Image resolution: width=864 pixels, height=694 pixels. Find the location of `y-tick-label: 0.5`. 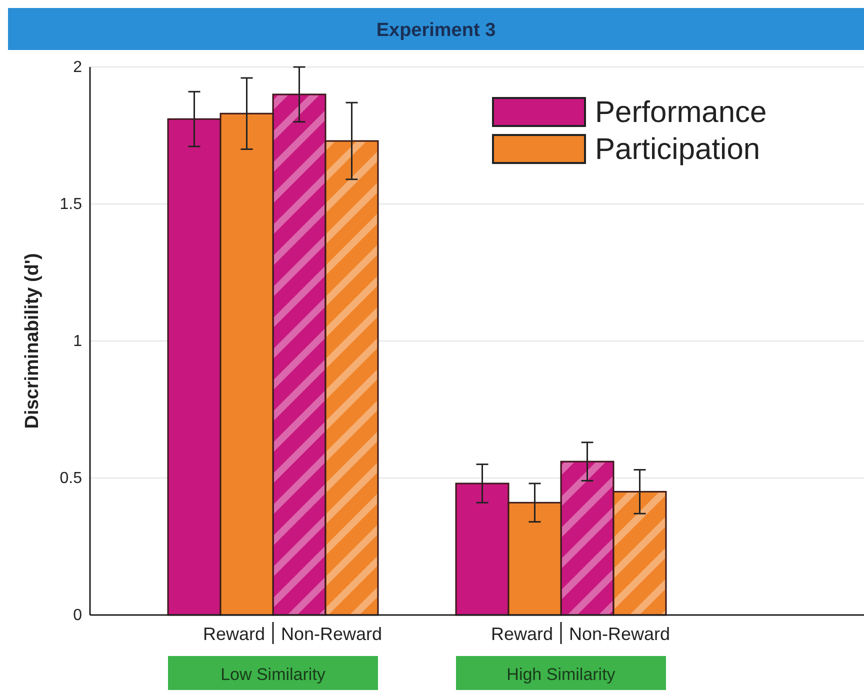

y-tick-label: 0.5 is located at coordinates (71, 479).